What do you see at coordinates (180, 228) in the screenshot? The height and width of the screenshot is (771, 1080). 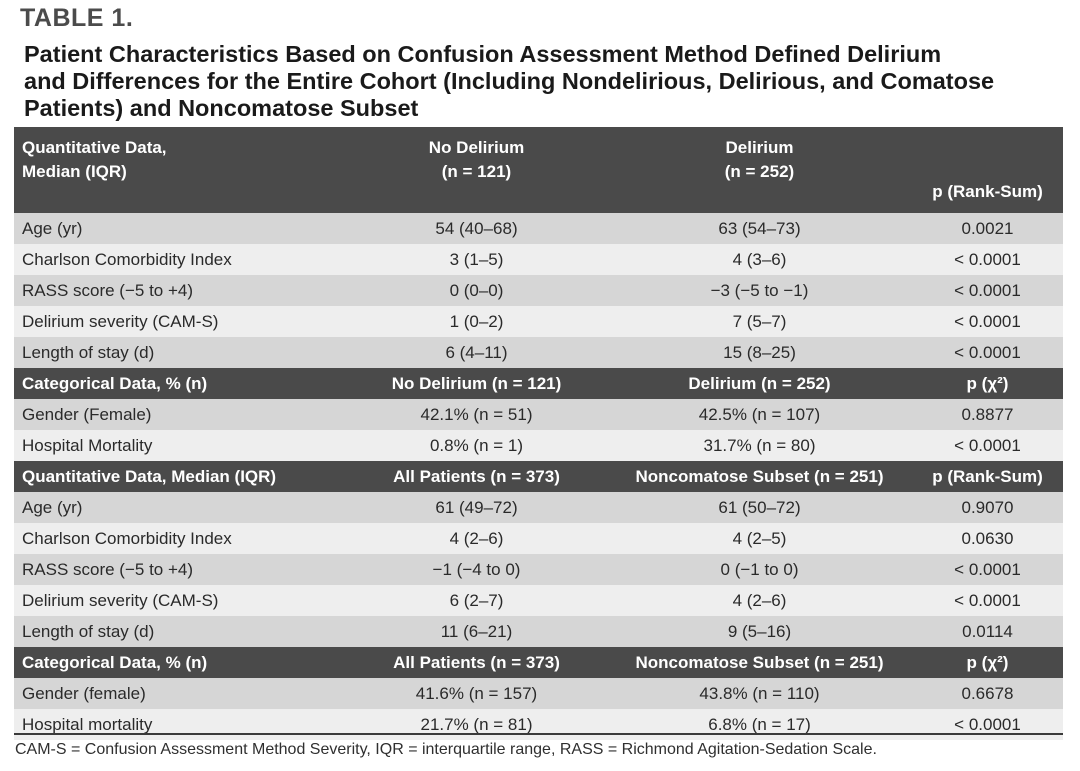 I see `row-label: Age (yr)` at bounding box center [180, 228].